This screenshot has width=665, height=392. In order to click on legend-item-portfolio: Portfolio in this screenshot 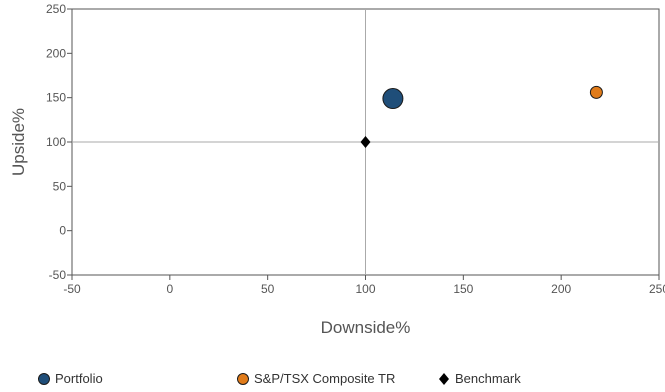, I will do `click(70, 378)`.